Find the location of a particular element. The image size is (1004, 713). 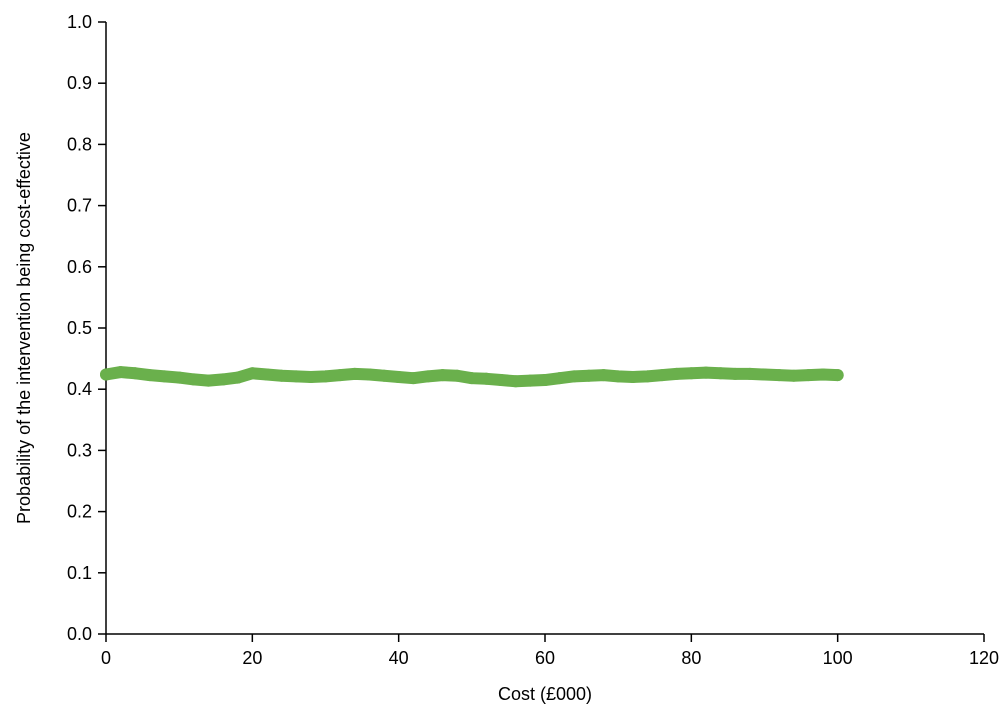

y-tick-label: 1.0 is located at coordinates (79, 22).